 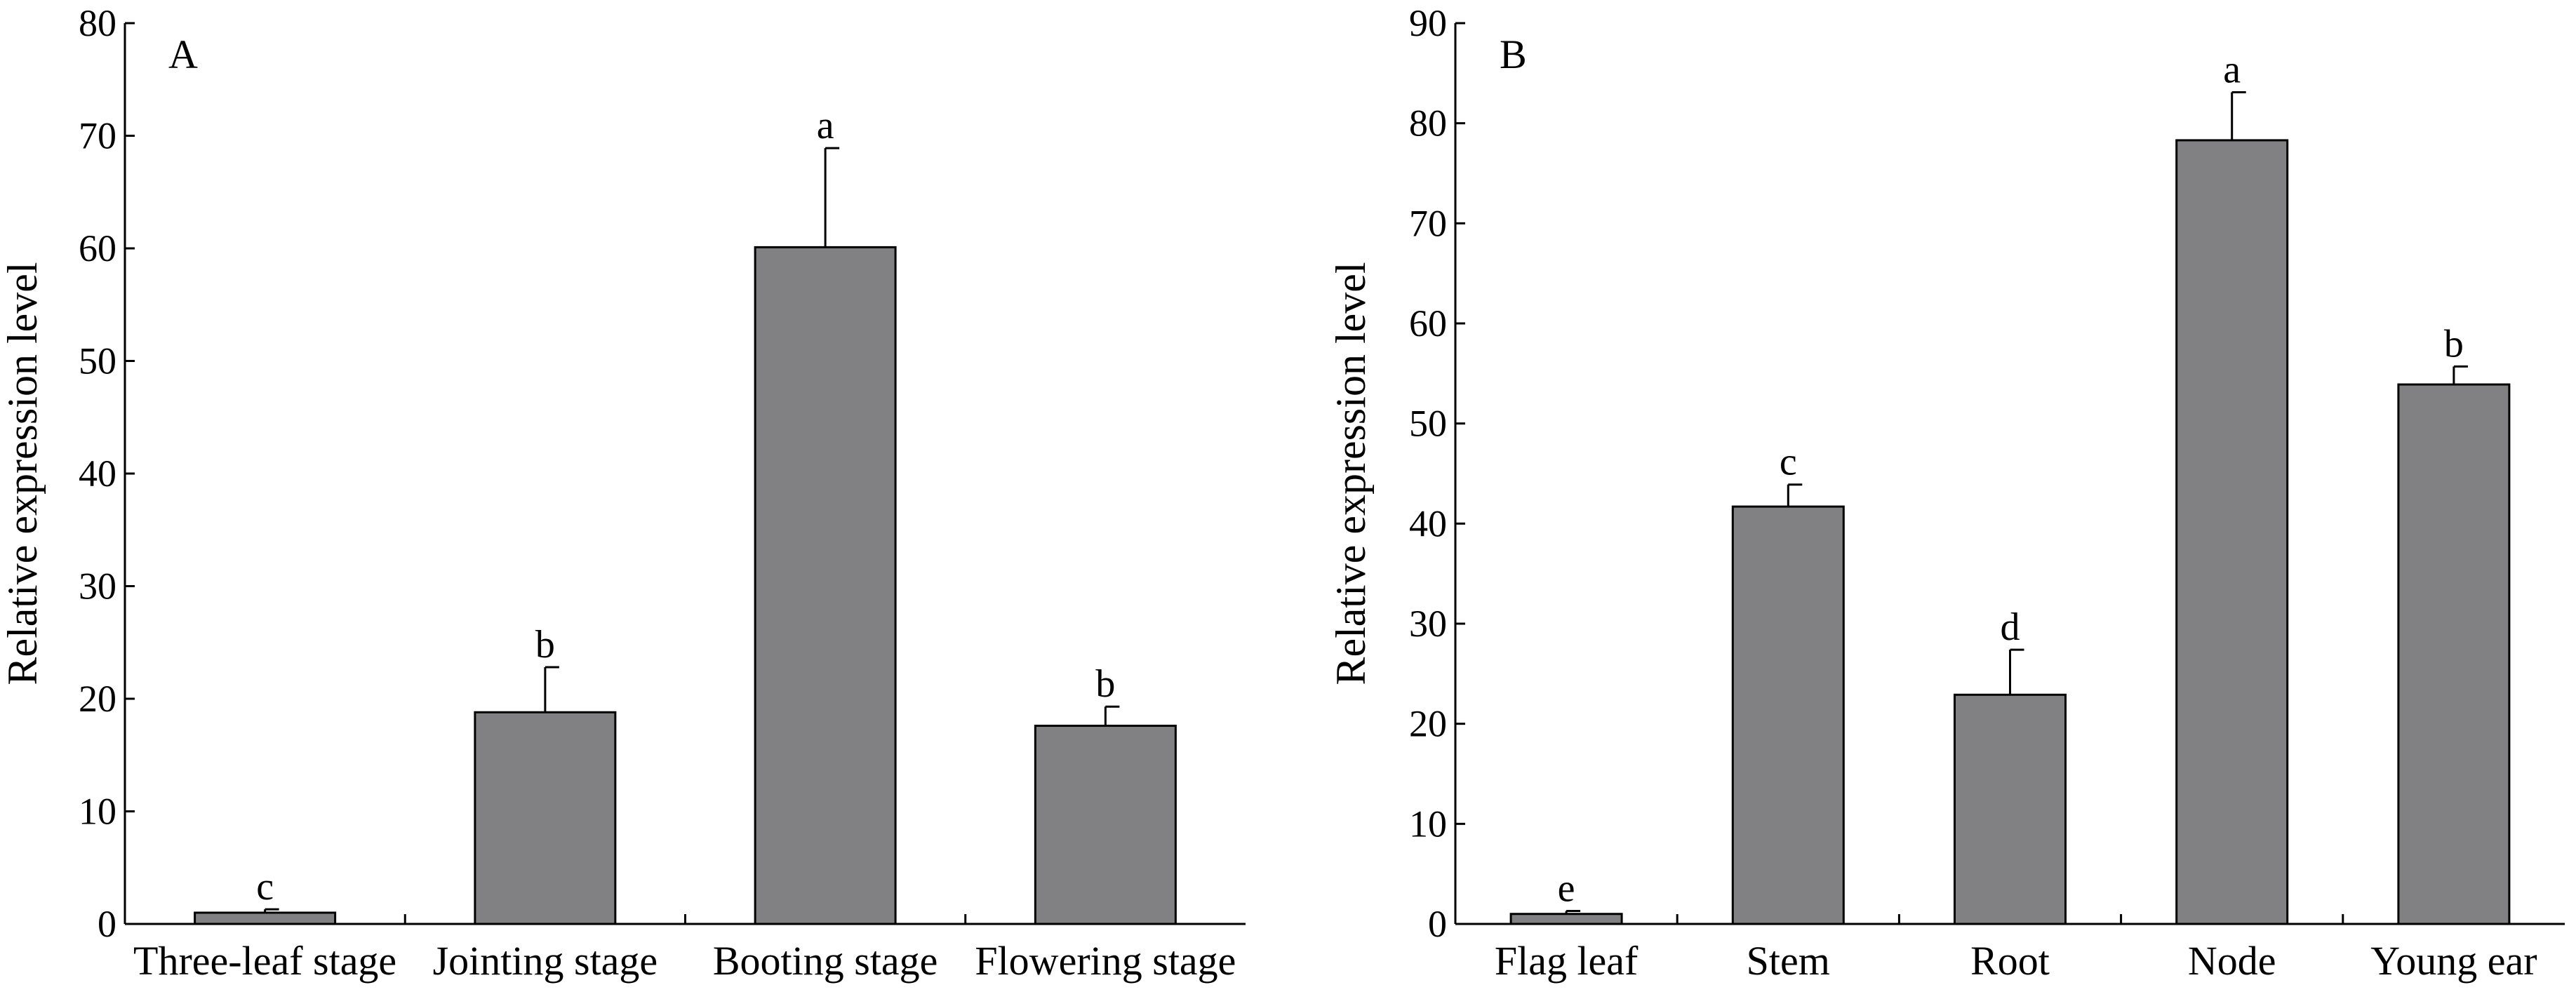 I want to click on panel-label: A, so click(x=183, y=54).